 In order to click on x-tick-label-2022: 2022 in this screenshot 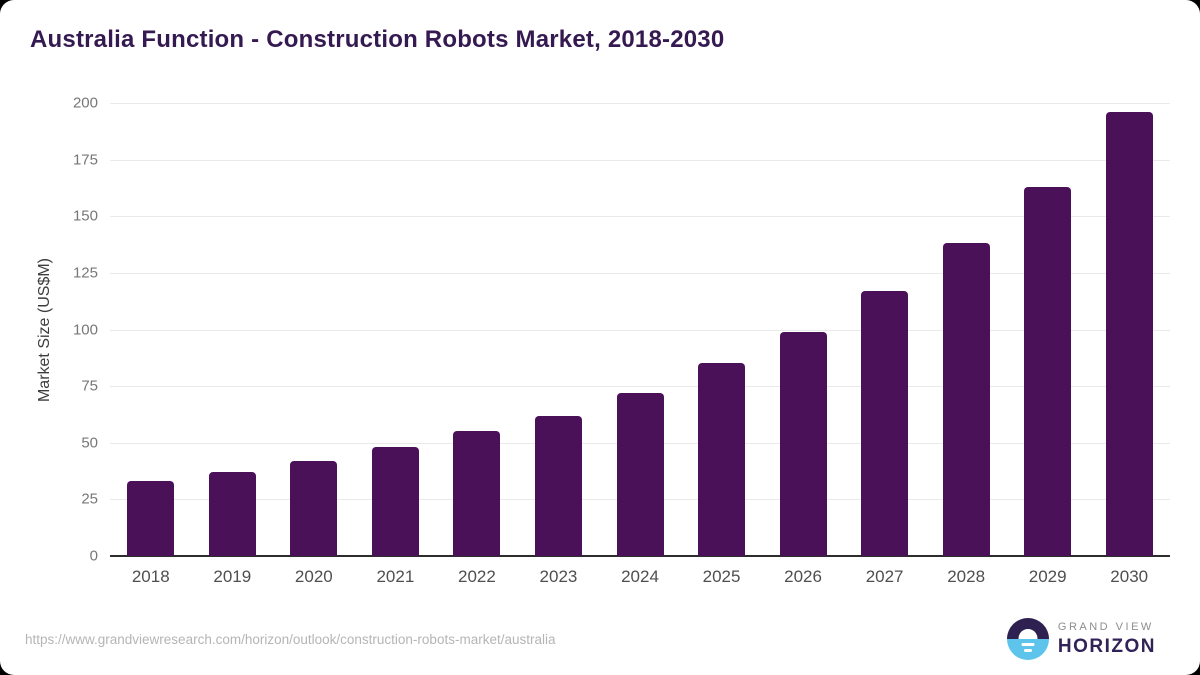, I will do `click(477, 576)`.